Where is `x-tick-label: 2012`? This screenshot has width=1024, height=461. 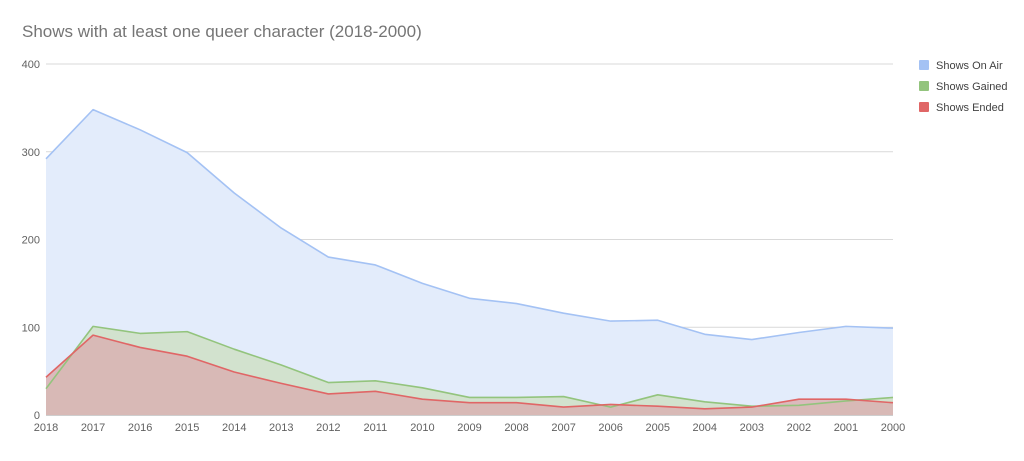 x-tick-label: 2012 is located at coordinates (328, 428).